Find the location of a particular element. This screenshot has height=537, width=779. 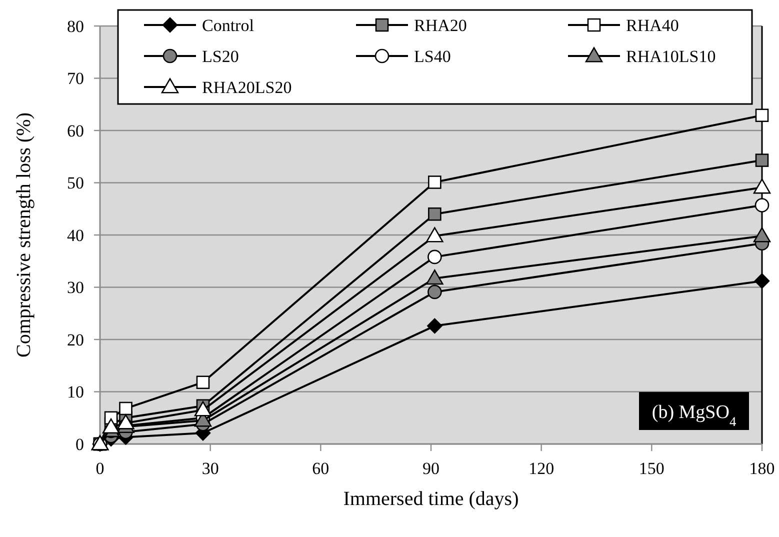

y-tick-label: 10 is located at coordinates (75, 392).